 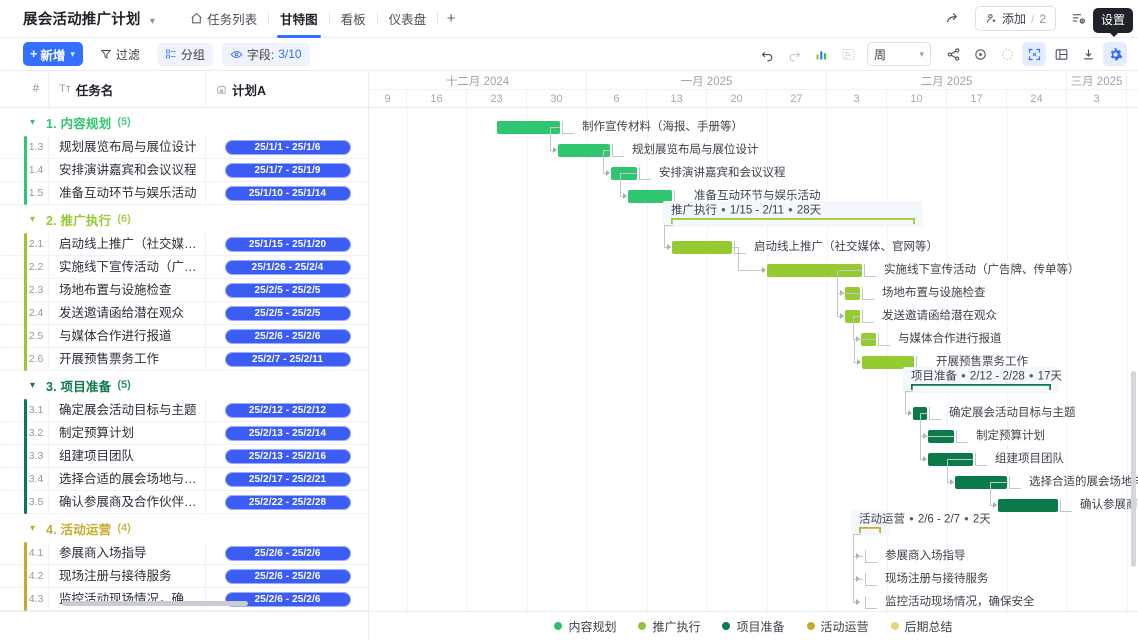 I want to click on table-row: 4.3 监控活动现场情况，确保... 25/2/6 - 25/2/6, so click(x=184, y=599).